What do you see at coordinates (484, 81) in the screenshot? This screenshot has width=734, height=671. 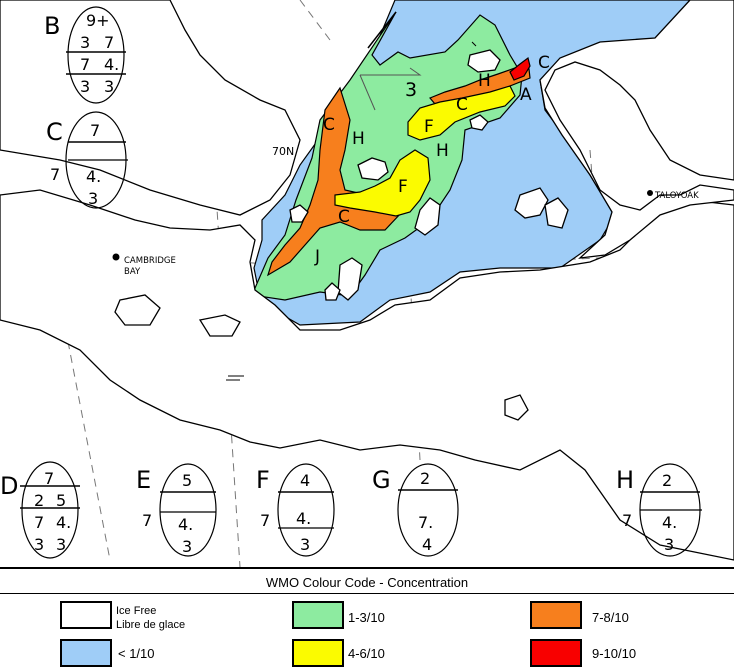 I see `region-label-H-north: H` at bounding box center [484, 81].